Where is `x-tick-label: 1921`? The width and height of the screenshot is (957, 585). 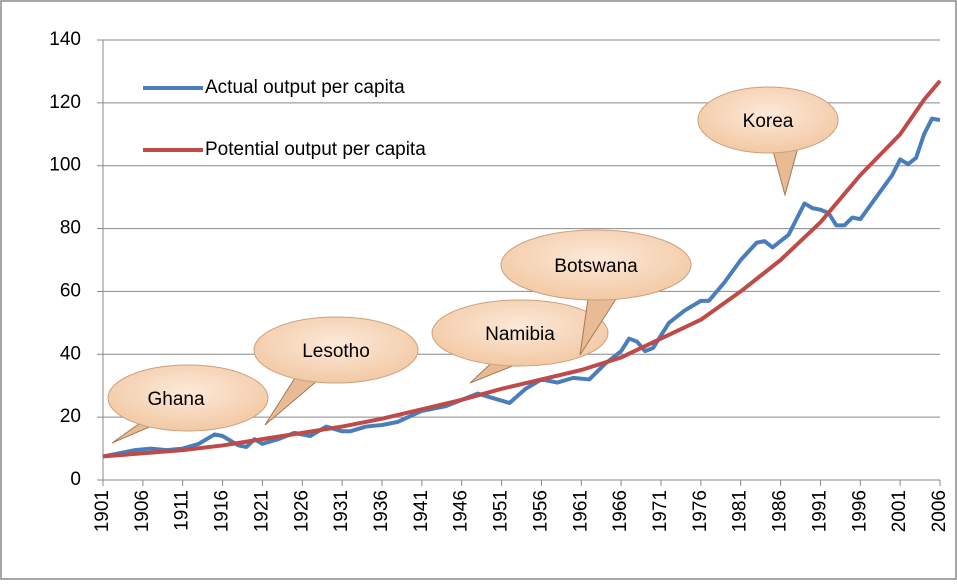 x-tick-label: 1921 is located at coordinates (261, 511).